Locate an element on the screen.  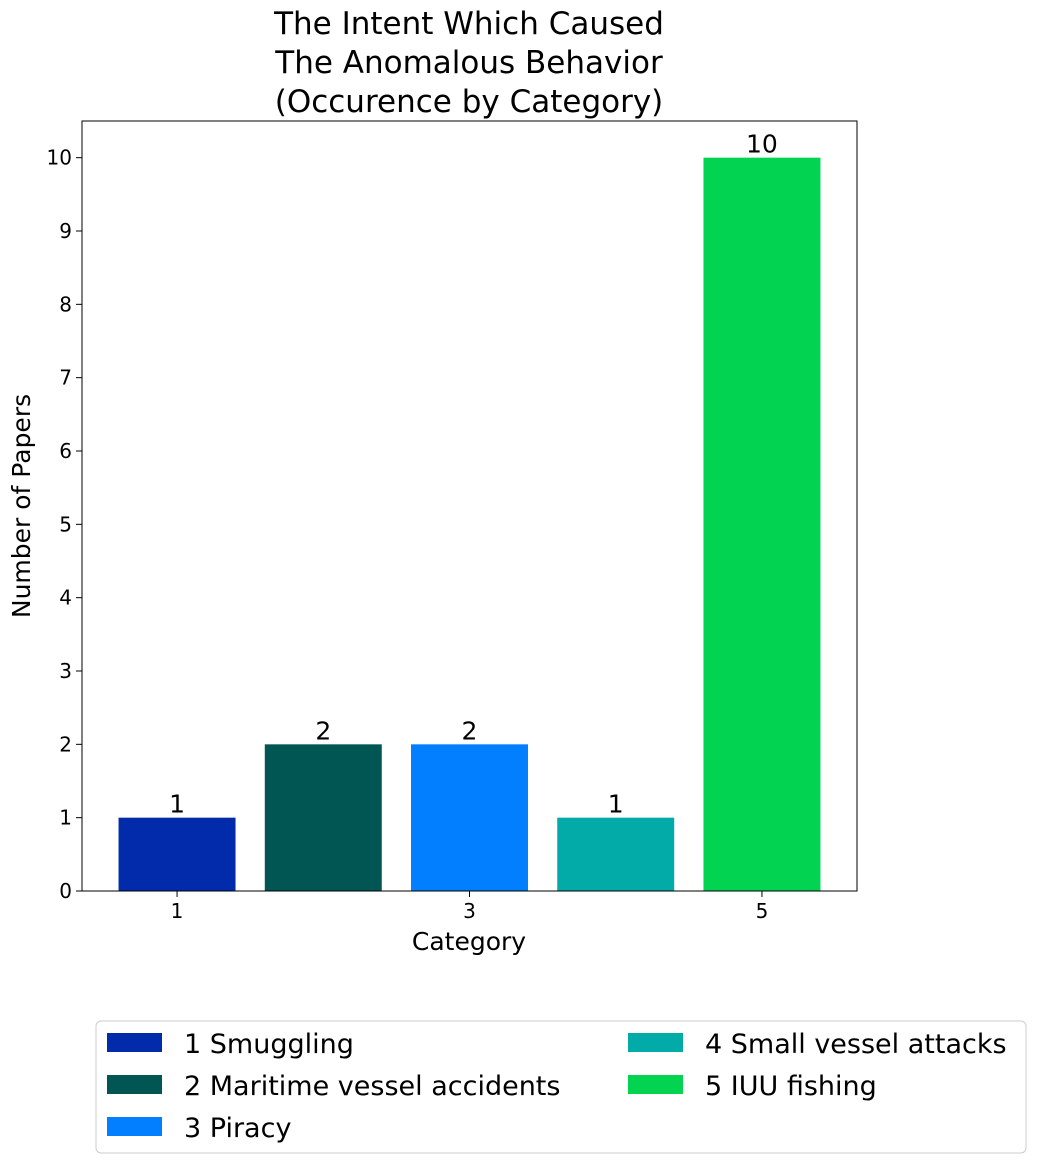
chart-title-line-2: The Anomalous Behavior is located at coordinates (468, 63).